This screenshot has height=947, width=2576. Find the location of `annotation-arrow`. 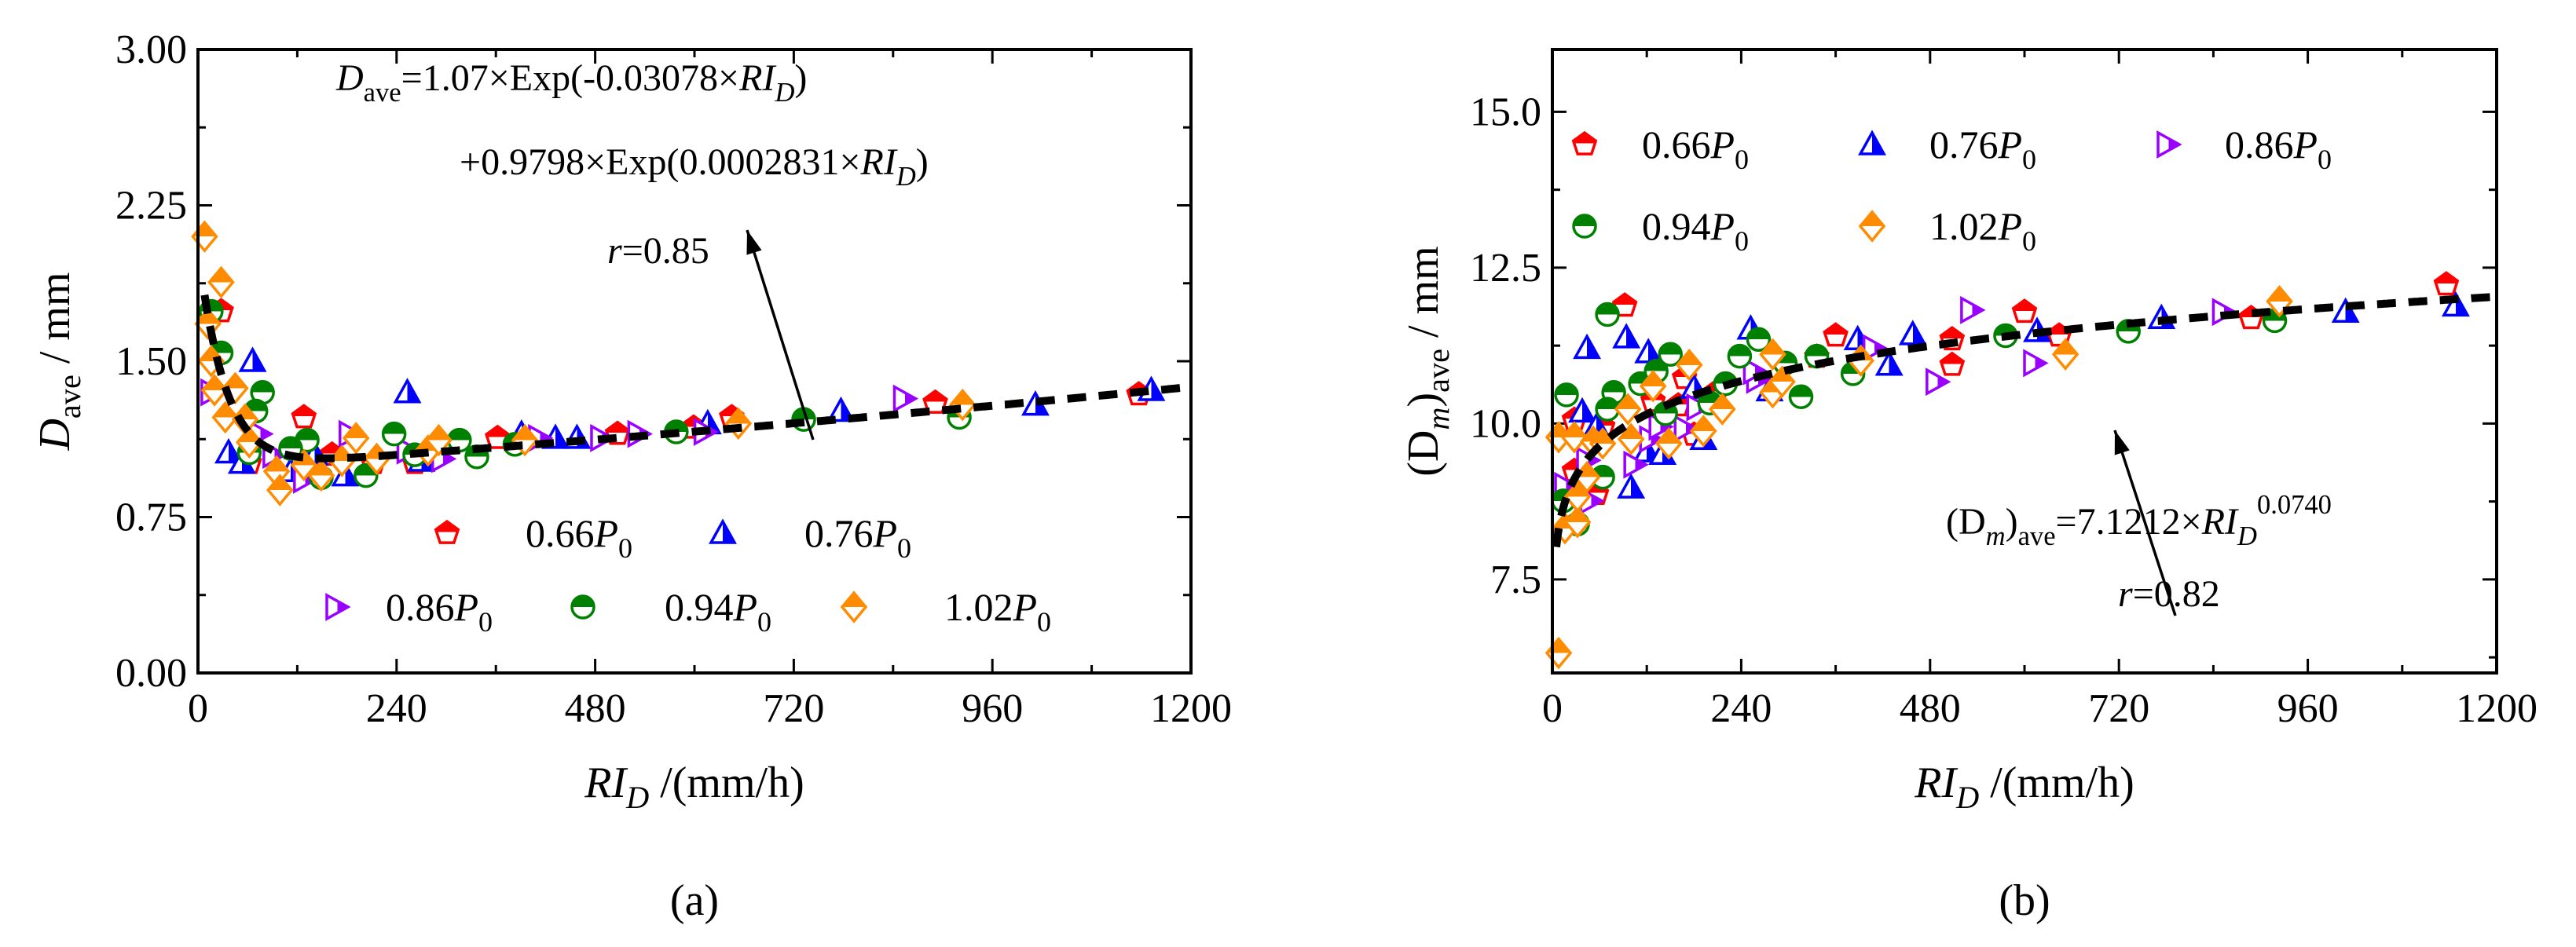

annotation-arrow is located at coordinates (780, 335).